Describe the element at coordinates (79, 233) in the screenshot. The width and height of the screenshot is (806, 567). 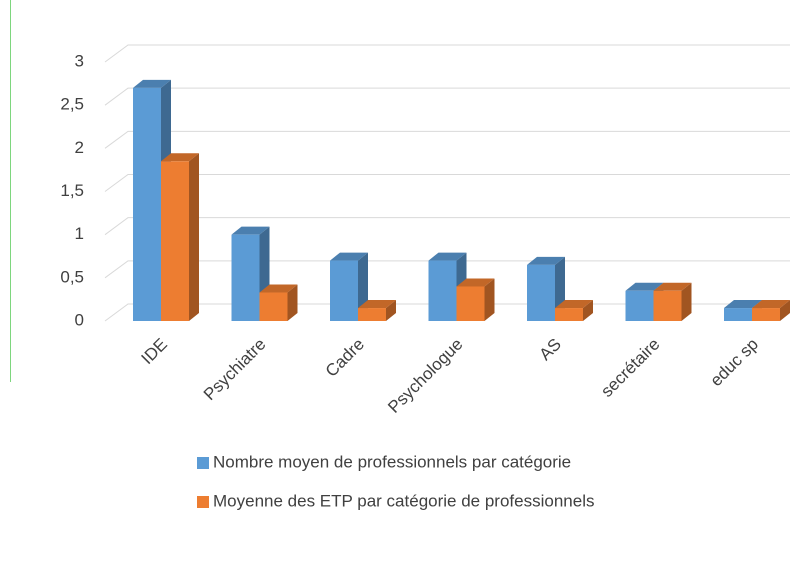
I see `y-tick-label: 1` at that location.